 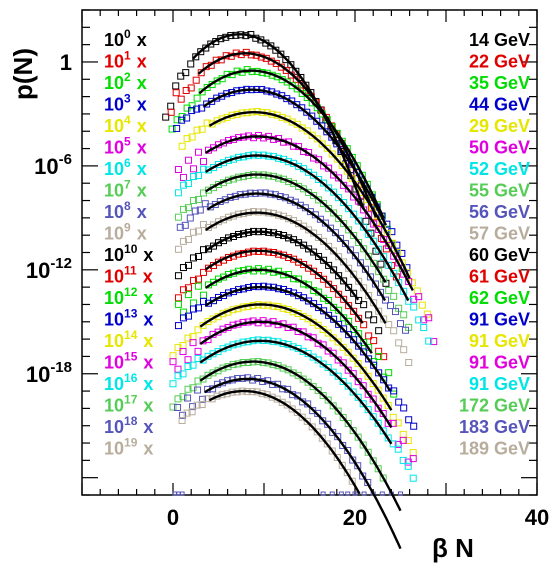 I want to click on x-tick-label: 20, so click(x=355, y=517).